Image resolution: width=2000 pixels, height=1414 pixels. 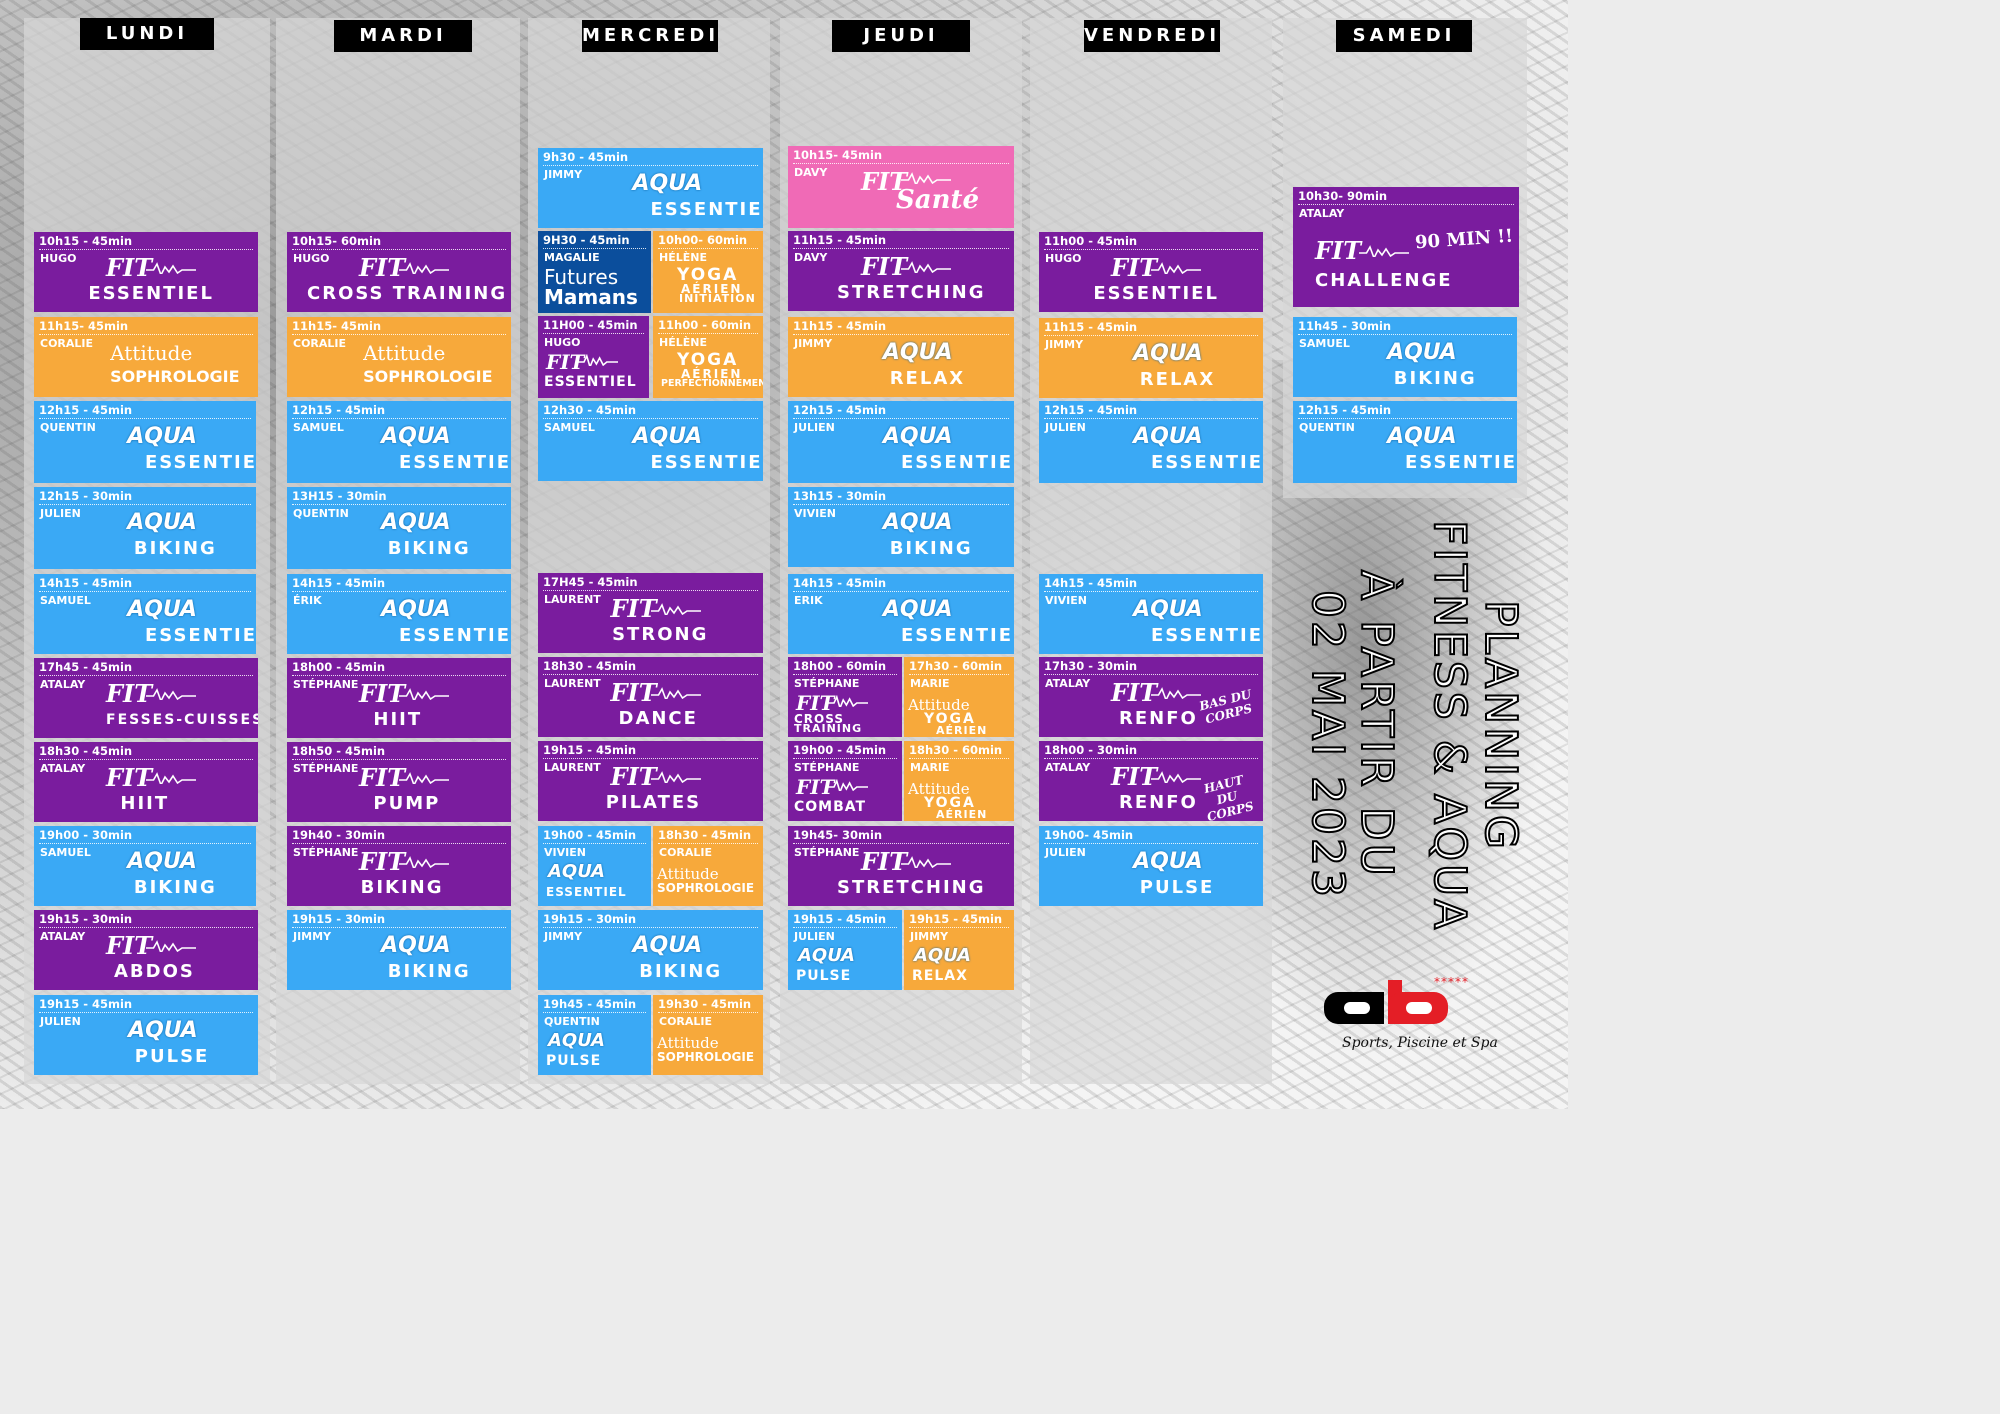 I want to click on class-card: 18h00 - 60min STÉPHANE FIT CROSS TRAINING, so click(x=845, y=697).